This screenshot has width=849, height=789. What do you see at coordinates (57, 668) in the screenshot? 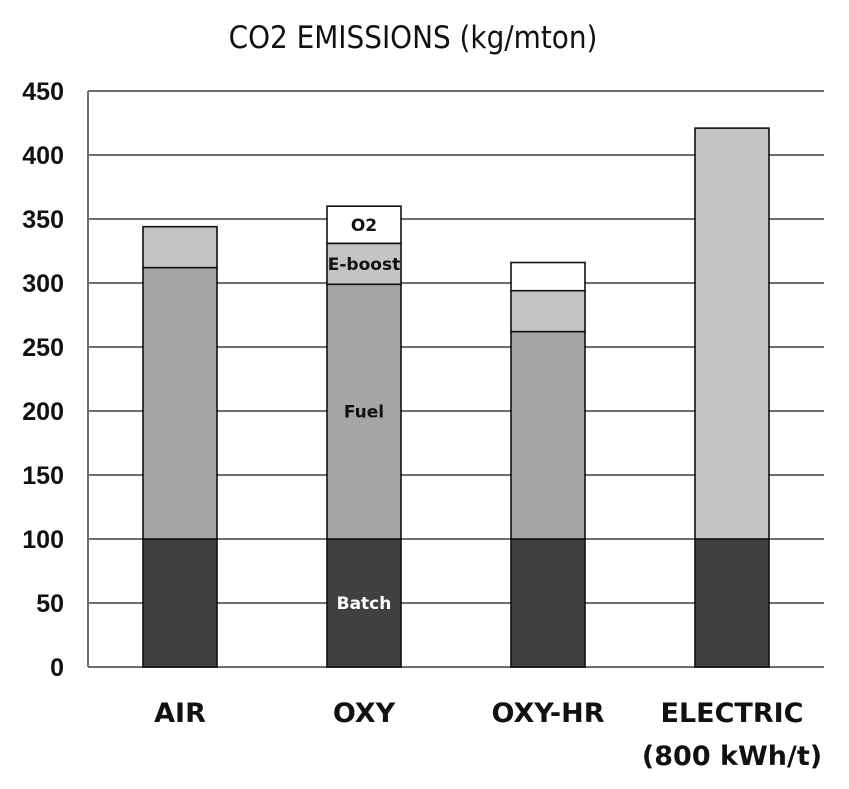
I see `y-tick-label: 0` at bounding box center [57, 668].